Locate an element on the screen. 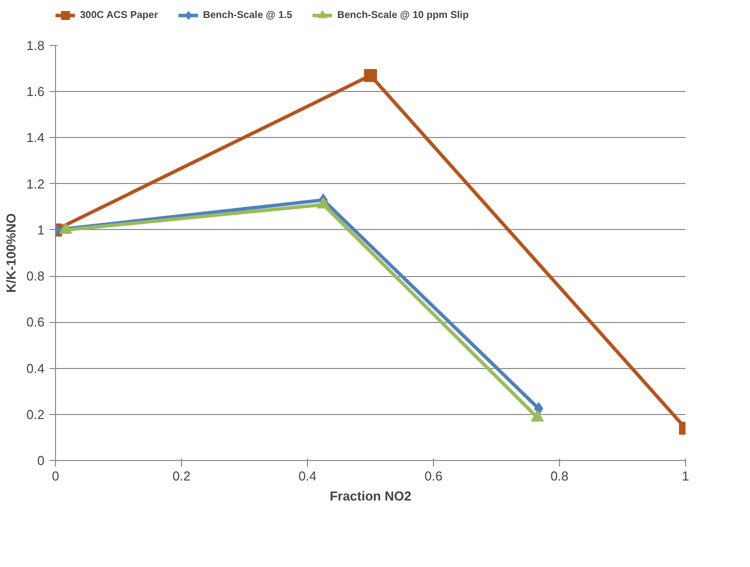 This screenshot has width=750, height=567. y-tick-label: 0 is located at coordinates (41, 460).